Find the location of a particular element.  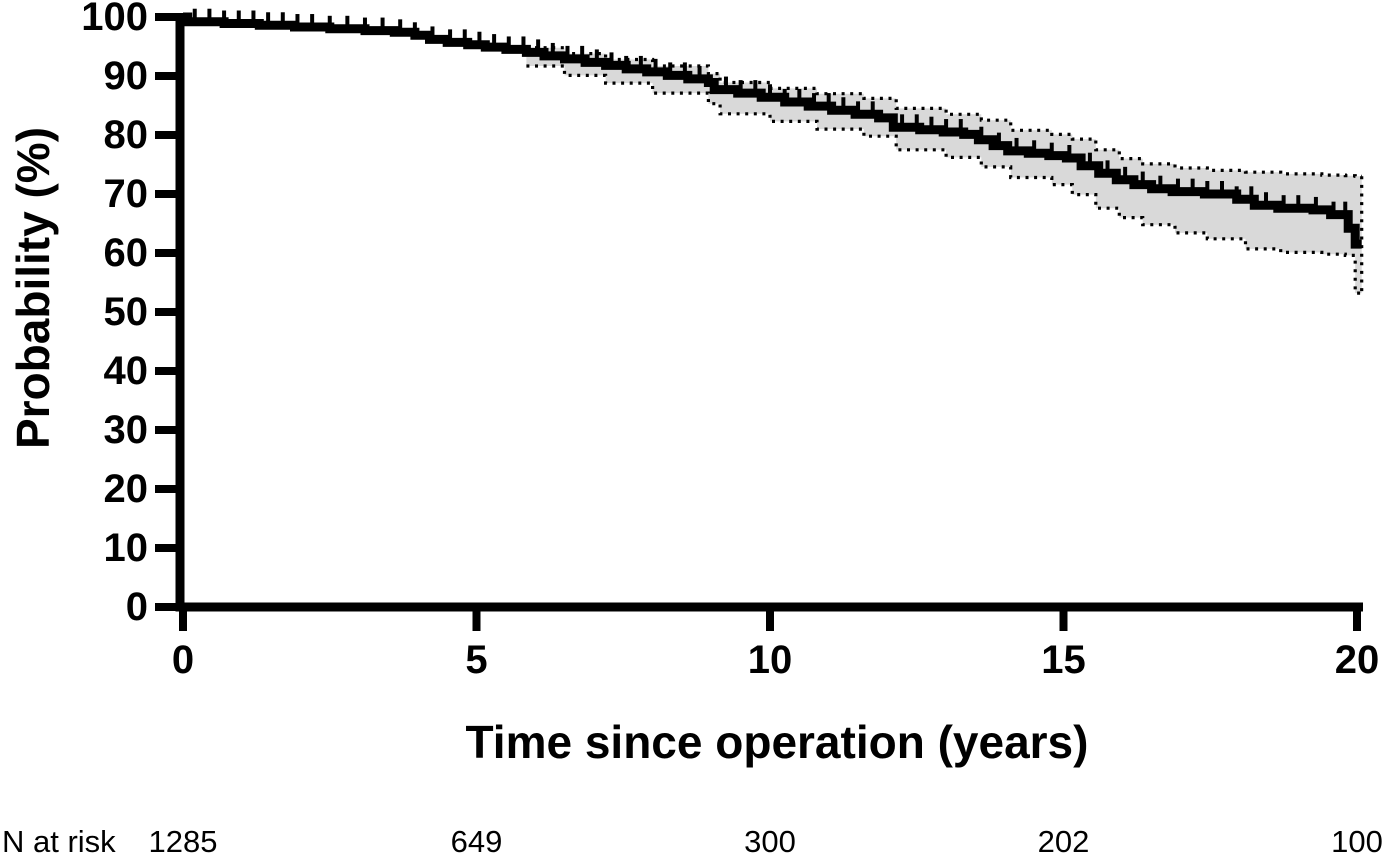

x-tick-label: 20 is located at coordinates (1357, 660).